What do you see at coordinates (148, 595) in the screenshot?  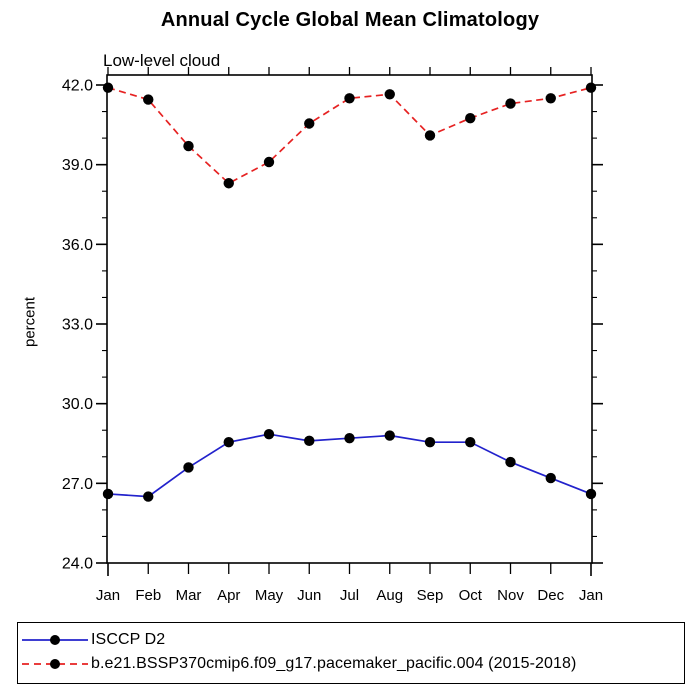 I see `x-tick-label: Feb` at bounding box center [148, 595].